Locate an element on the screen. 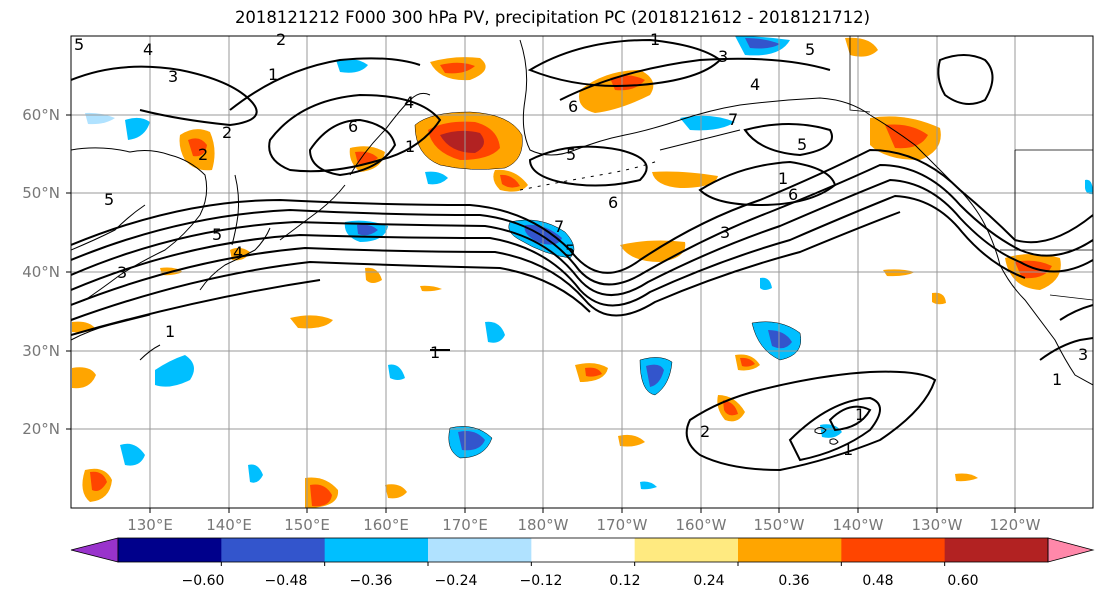  colorbar-outline is located at coordinates (583, 550).